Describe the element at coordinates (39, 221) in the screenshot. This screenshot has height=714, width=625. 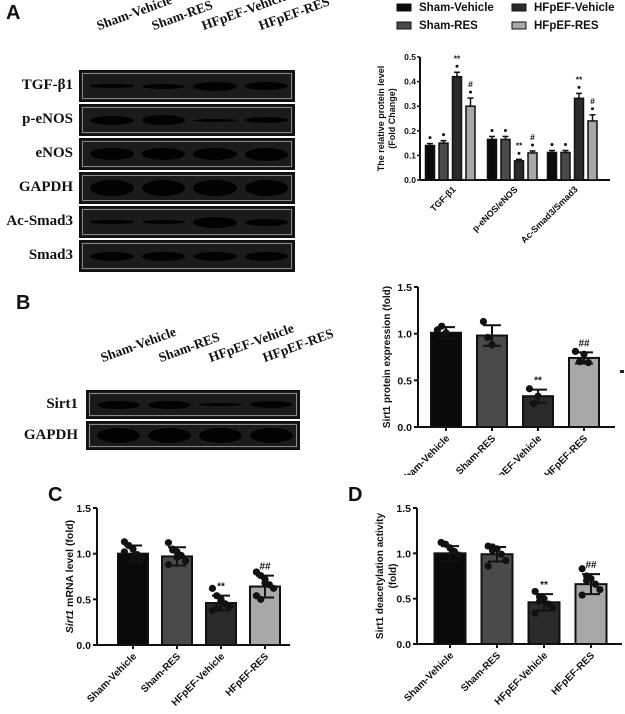
I see `blot-row-label: Ac-Smad3` at that location.